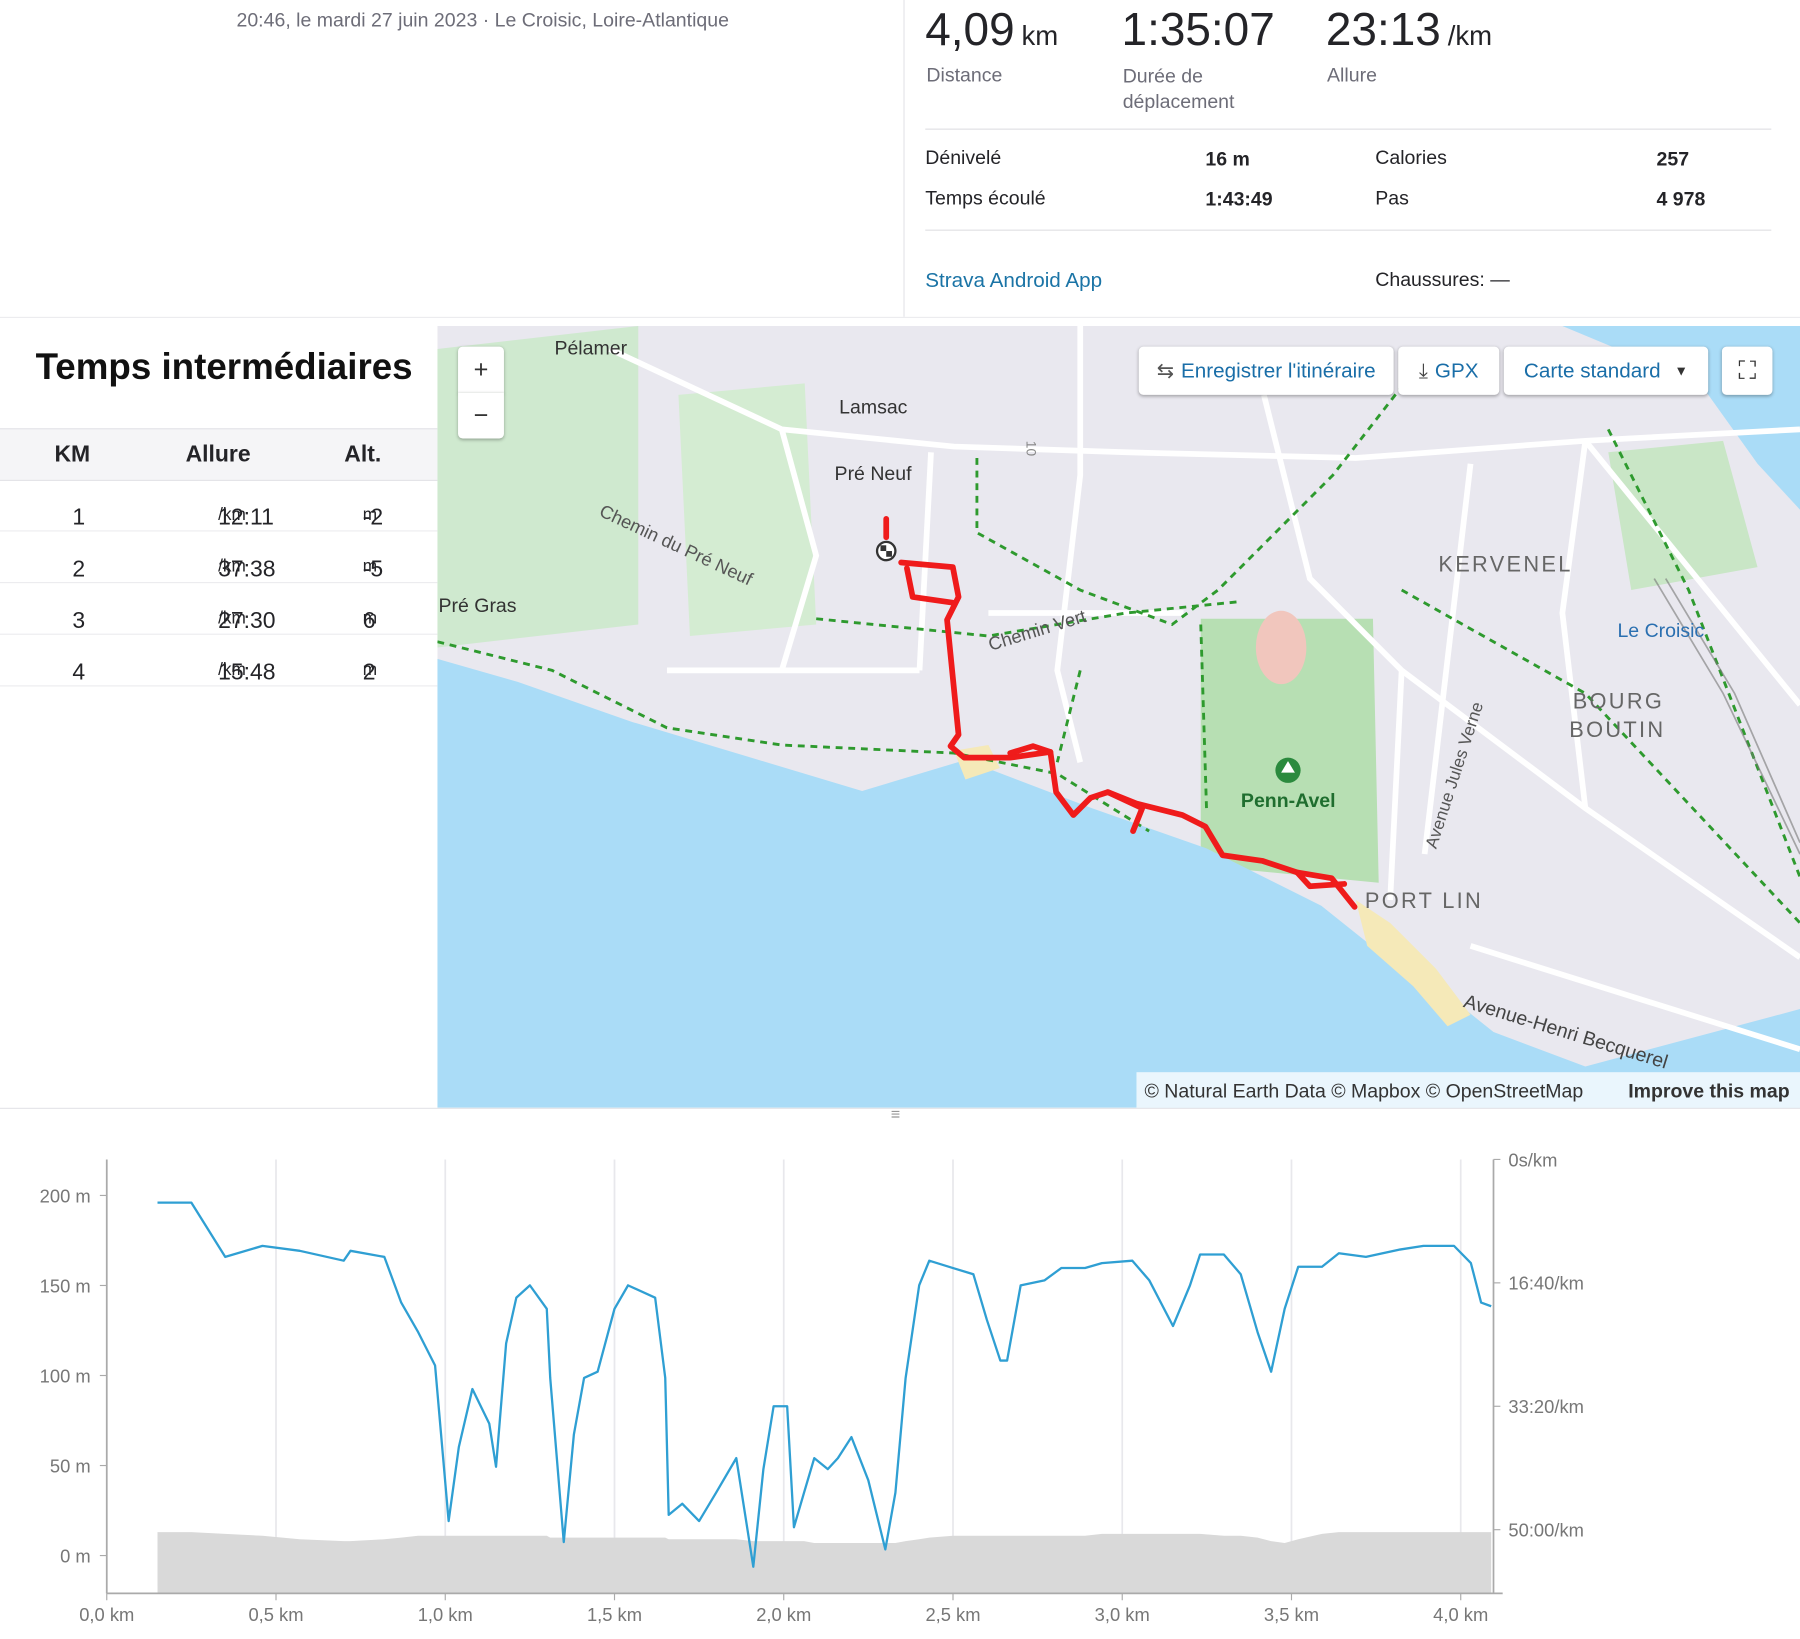 The width and height of the screenshot is (1800, 1639). What do you see at coordinates (478, 606) in the screenshot?
I see `place-label: Pré Gras` at bounding box center [478, 606].